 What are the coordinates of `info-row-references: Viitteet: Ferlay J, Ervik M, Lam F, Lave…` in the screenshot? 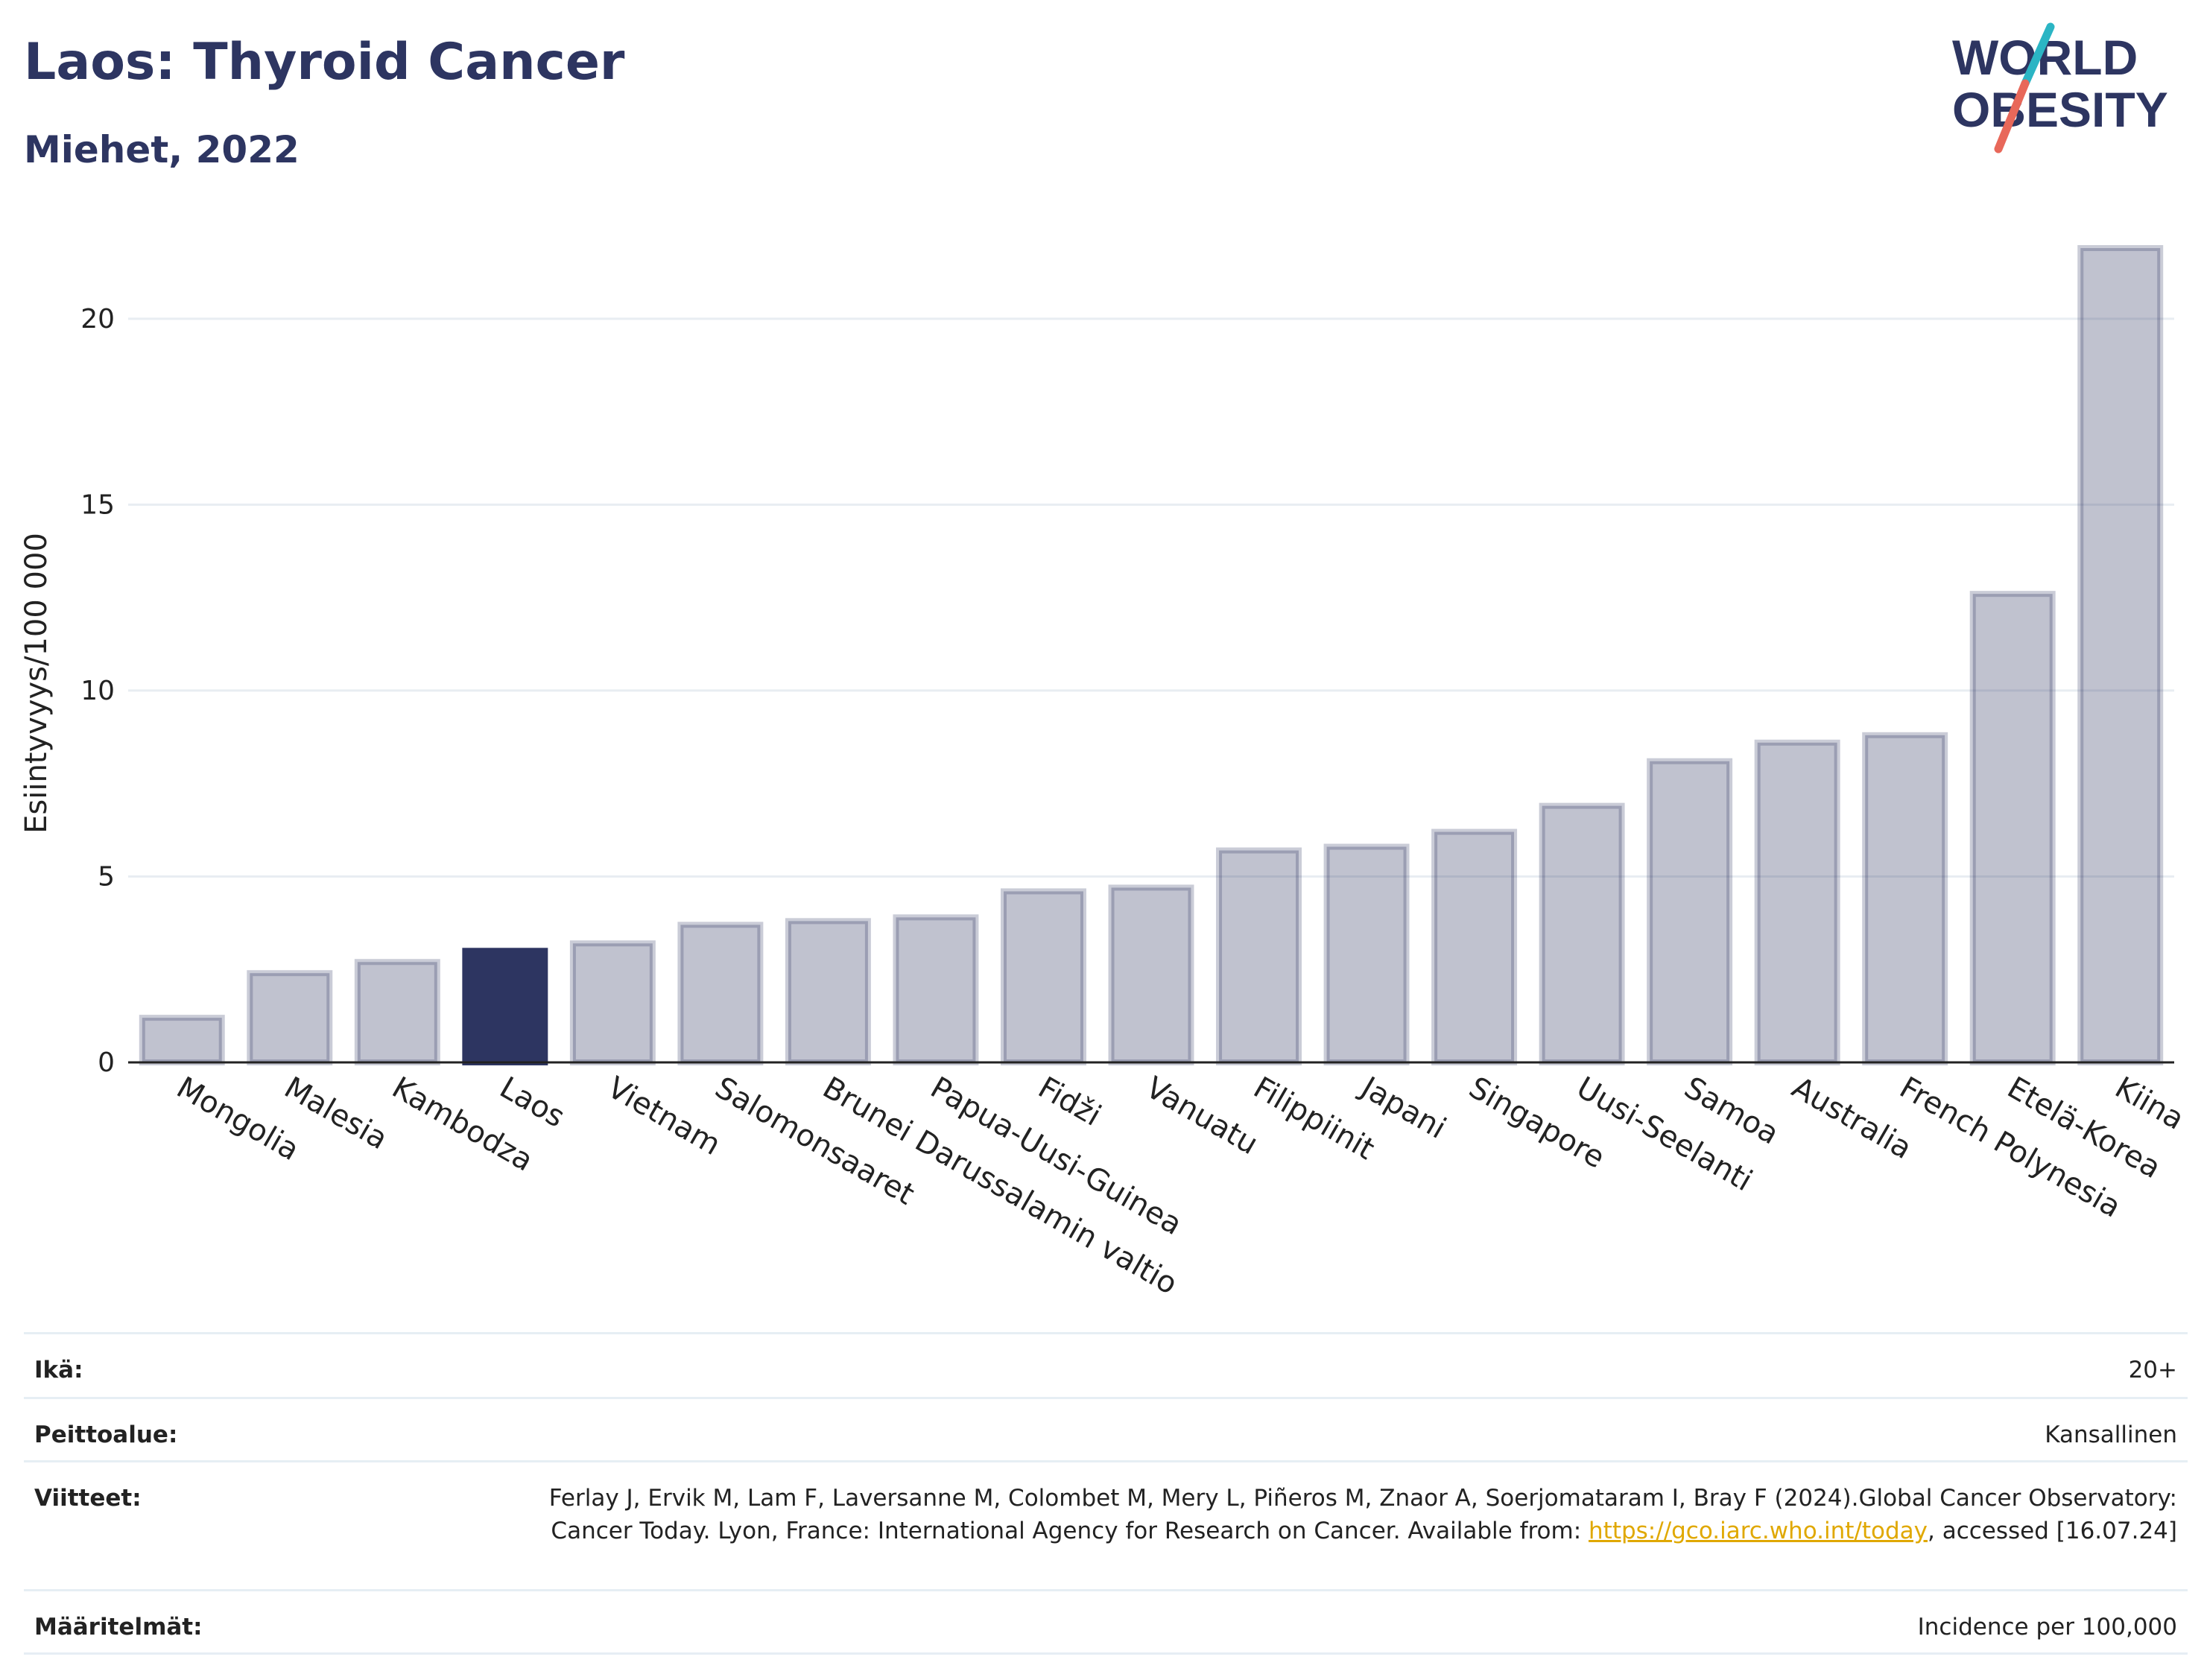 It's located at (1106, 1524).